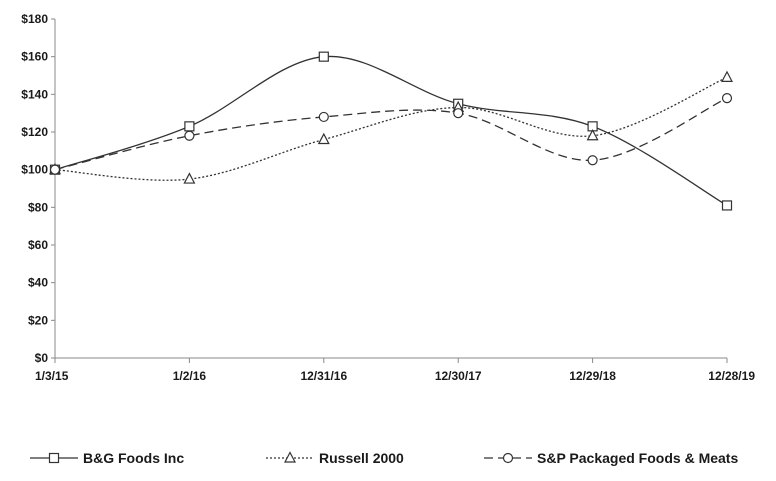  I want to click on legend-label: Russell 2000, so click(361, 458).